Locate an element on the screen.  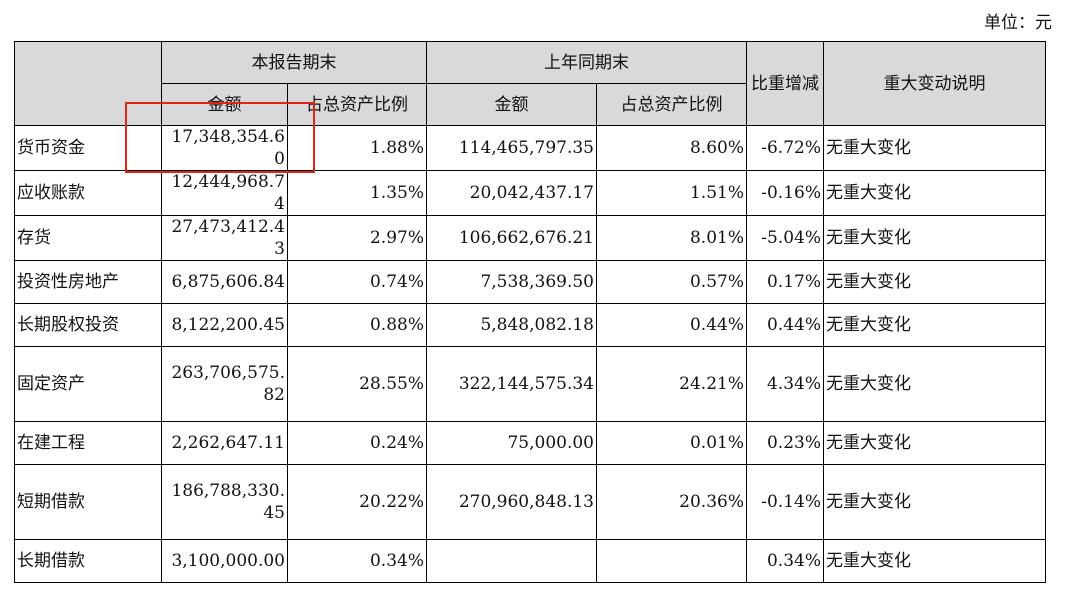
row-item-label: 短期借款 is located at coordinates (88, 502).